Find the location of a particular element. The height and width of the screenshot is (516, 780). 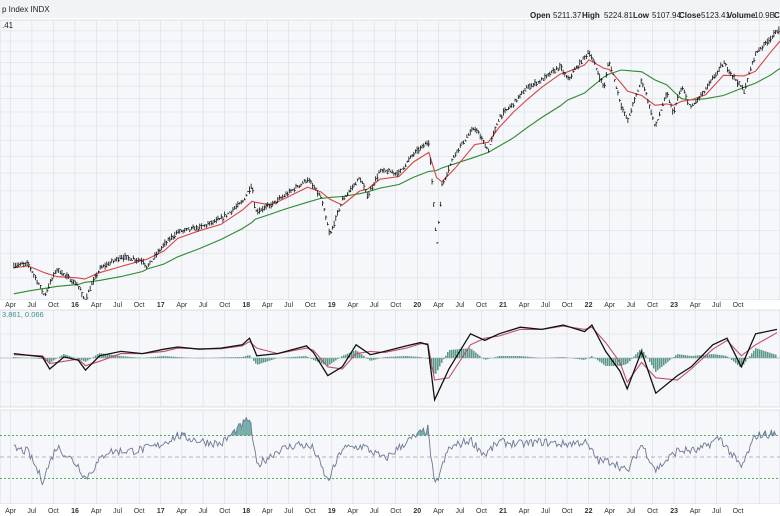

symbol-label: p Index INDX is located at coordinates (26, 9).